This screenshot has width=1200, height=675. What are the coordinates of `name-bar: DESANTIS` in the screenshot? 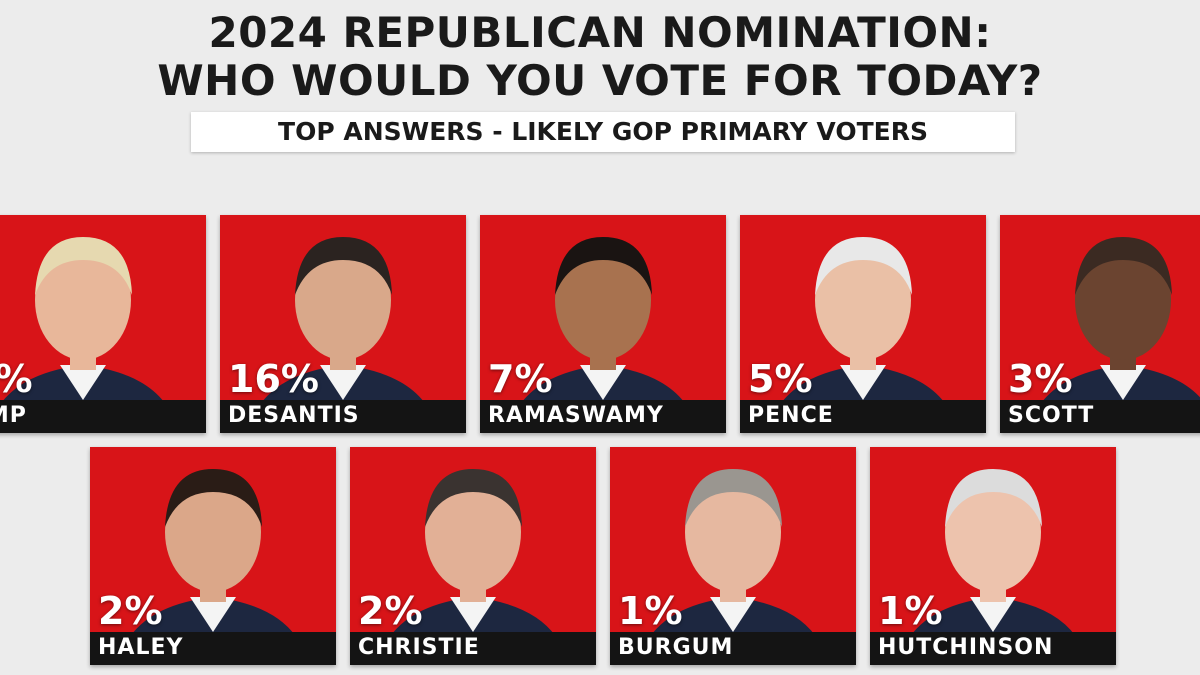 It's located at (343, 416).